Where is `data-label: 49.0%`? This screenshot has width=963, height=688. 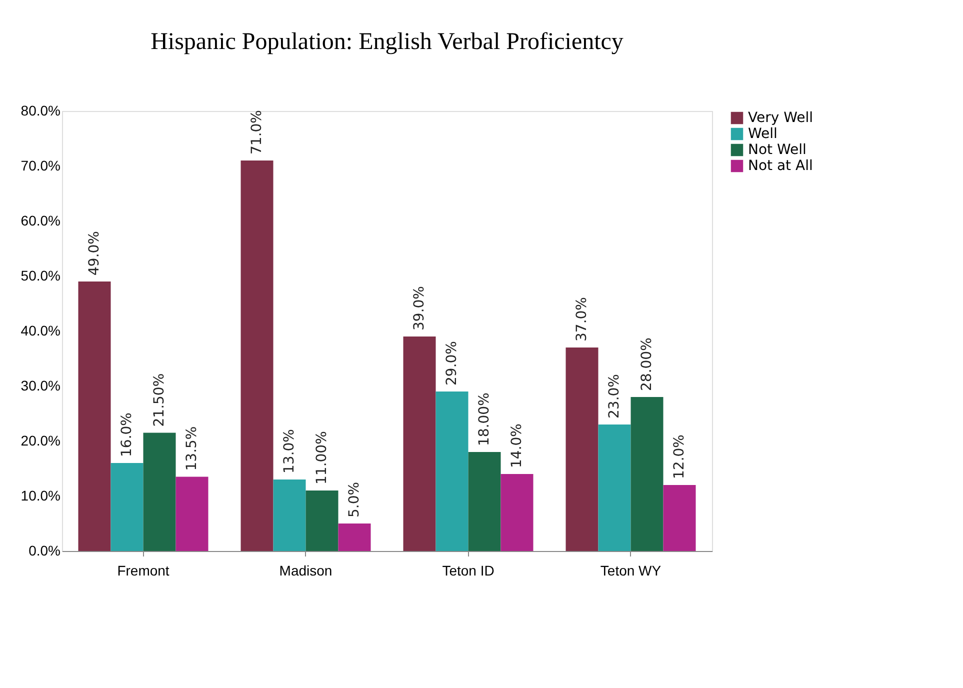
data-label: 49.0% is located at coordinates (94, 253).